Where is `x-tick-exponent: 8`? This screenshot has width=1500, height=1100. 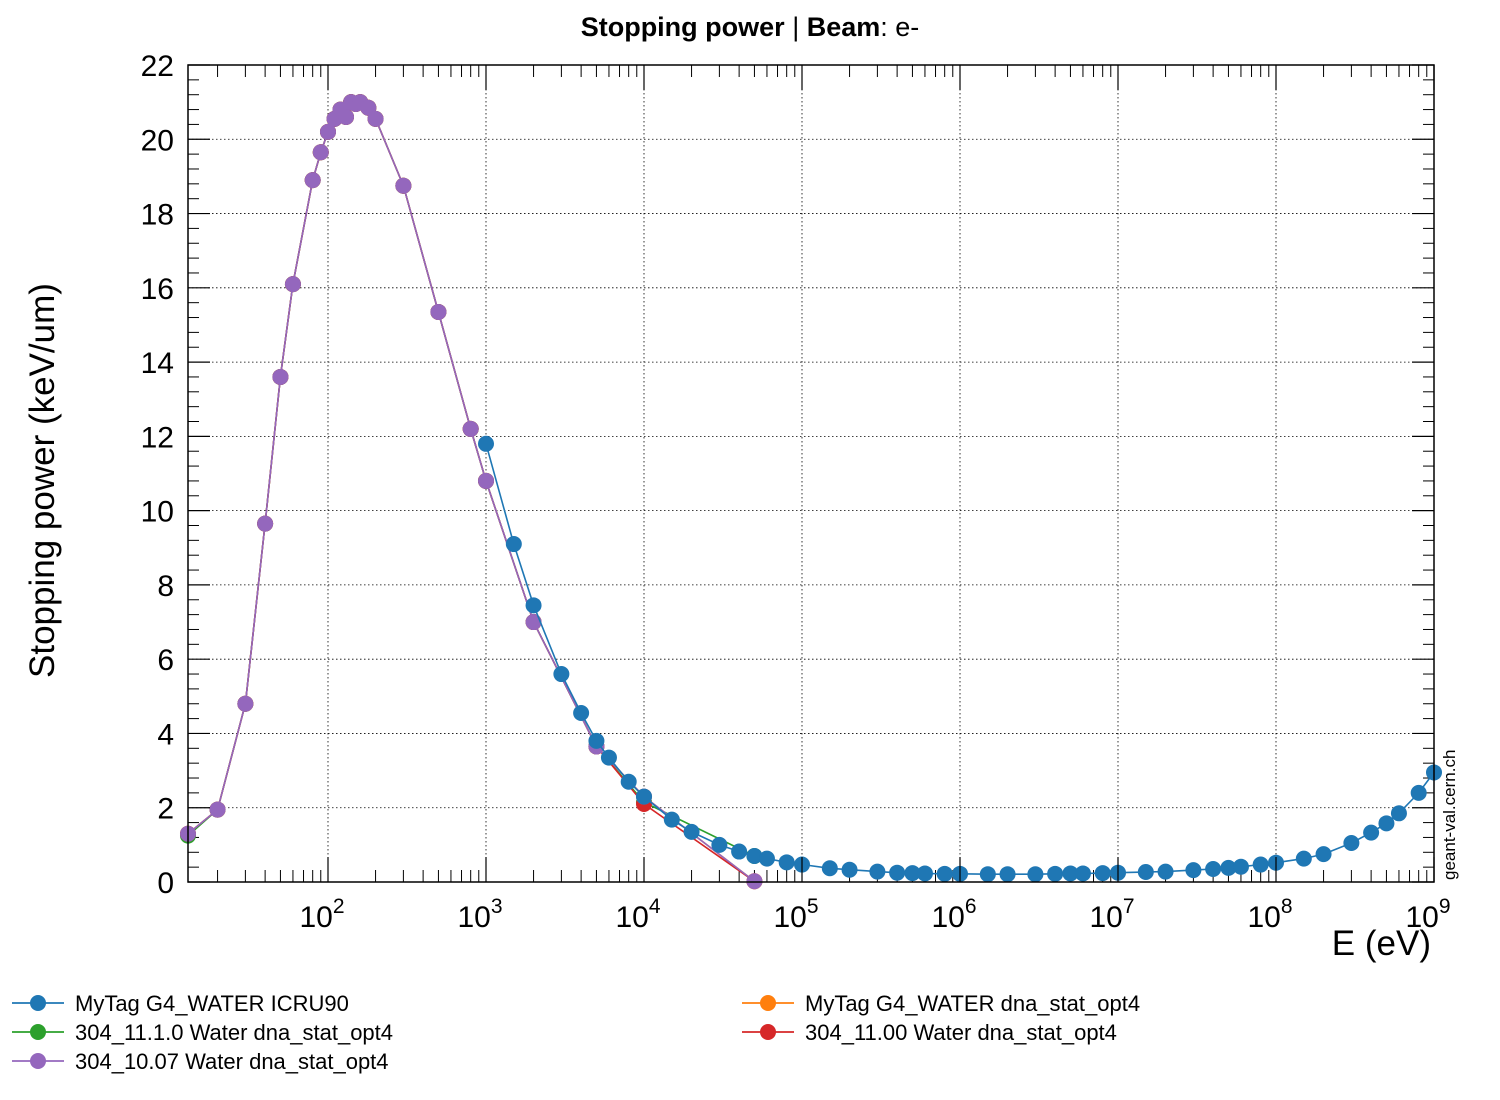
x-tick-exponent: 8 is located at coordinates (1287, 906).